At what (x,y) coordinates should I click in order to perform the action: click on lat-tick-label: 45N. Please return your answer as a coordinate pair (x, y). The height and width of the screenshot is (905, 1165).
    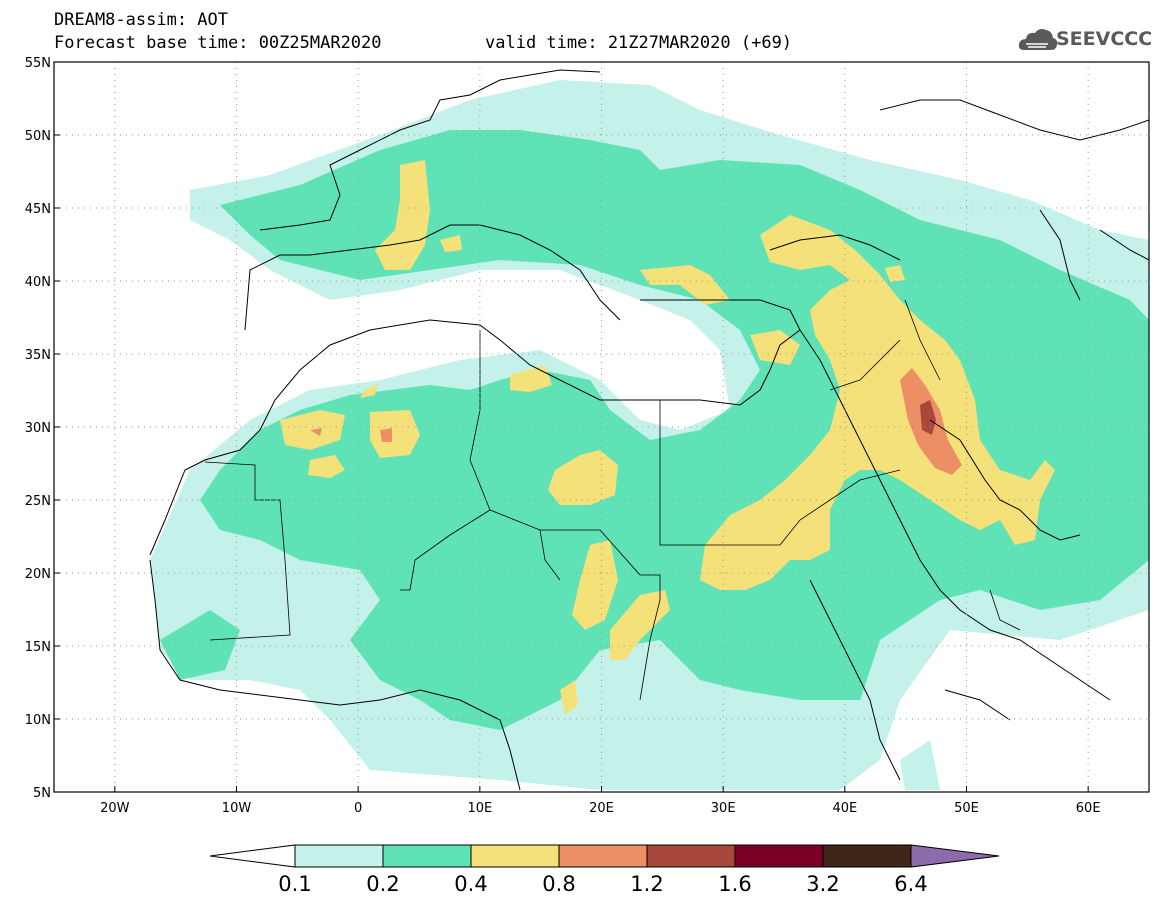
    Looking at the image, I should click on (38, 209).